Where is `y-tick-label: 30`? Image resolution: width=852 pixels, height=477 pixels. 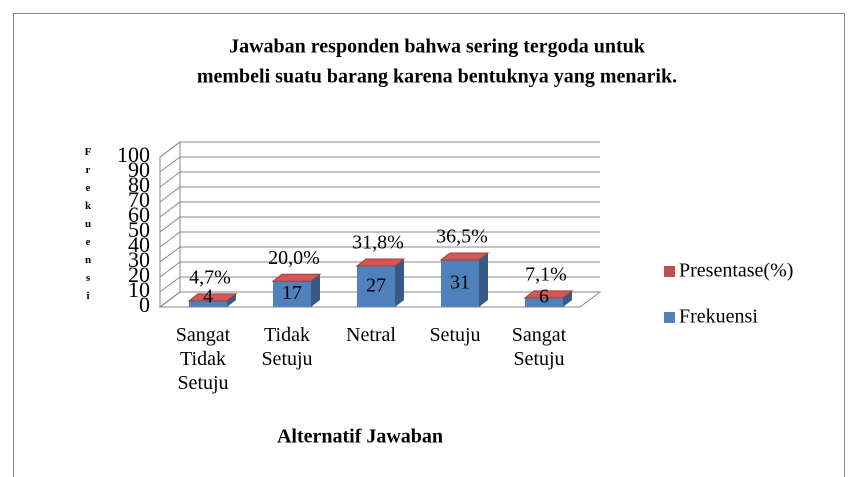 y-tick-label: 30 is located at coordinates (139, 259).